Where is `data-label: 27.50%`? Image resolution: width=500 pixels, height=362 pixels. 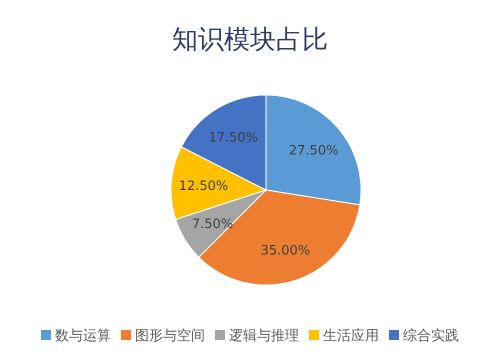
data-label: 27.50% is located at coordinates (313, 150).